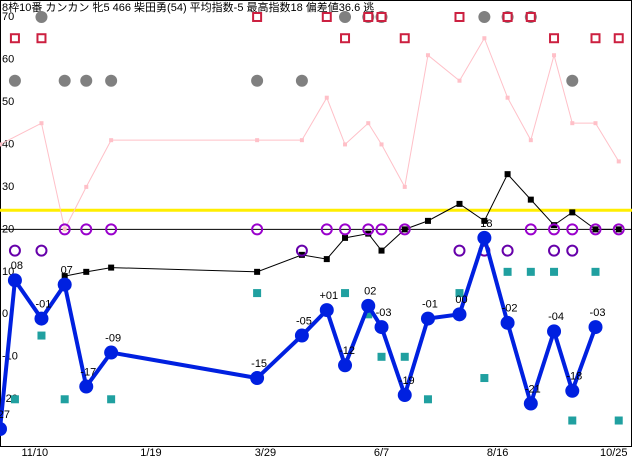  I want to click on data-label: -05, so click(304, 321).